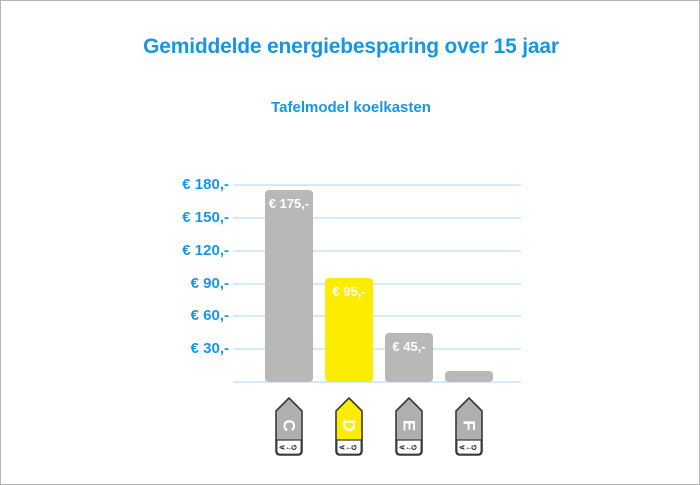 This screenshot has height=485, width=700. I want to click on bar-C: € 175,-, so click(289, 286).